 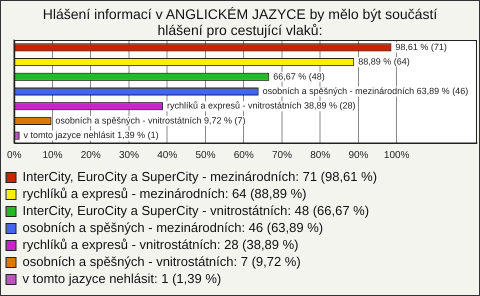 What do you see at coordinates (164, 194) in the screenshot?
I see `legend-label: rychlíků a expresů - mezinárodních: 64 (88,89 %)` at bounding box center [164, 194].